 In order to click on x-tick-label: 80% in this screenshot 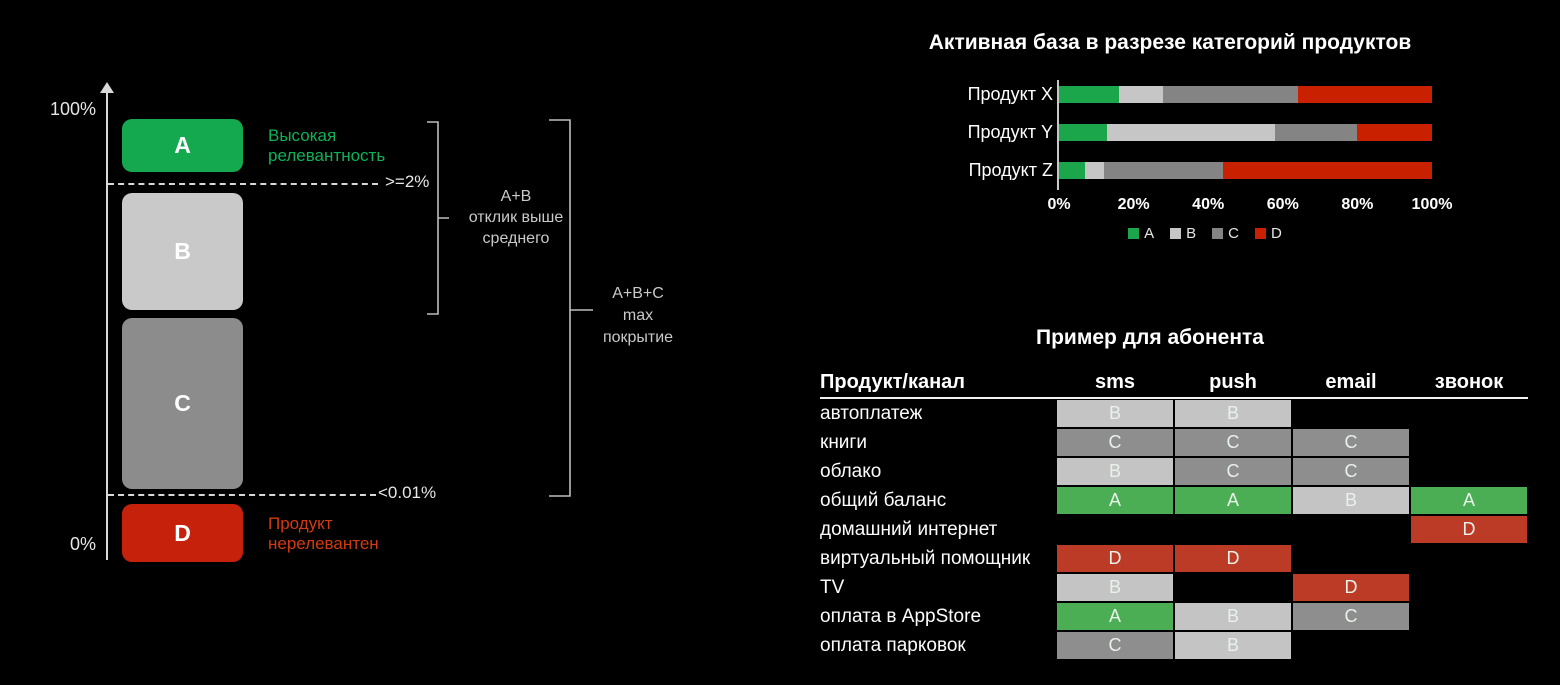, I will do `click(1357, 204)`.